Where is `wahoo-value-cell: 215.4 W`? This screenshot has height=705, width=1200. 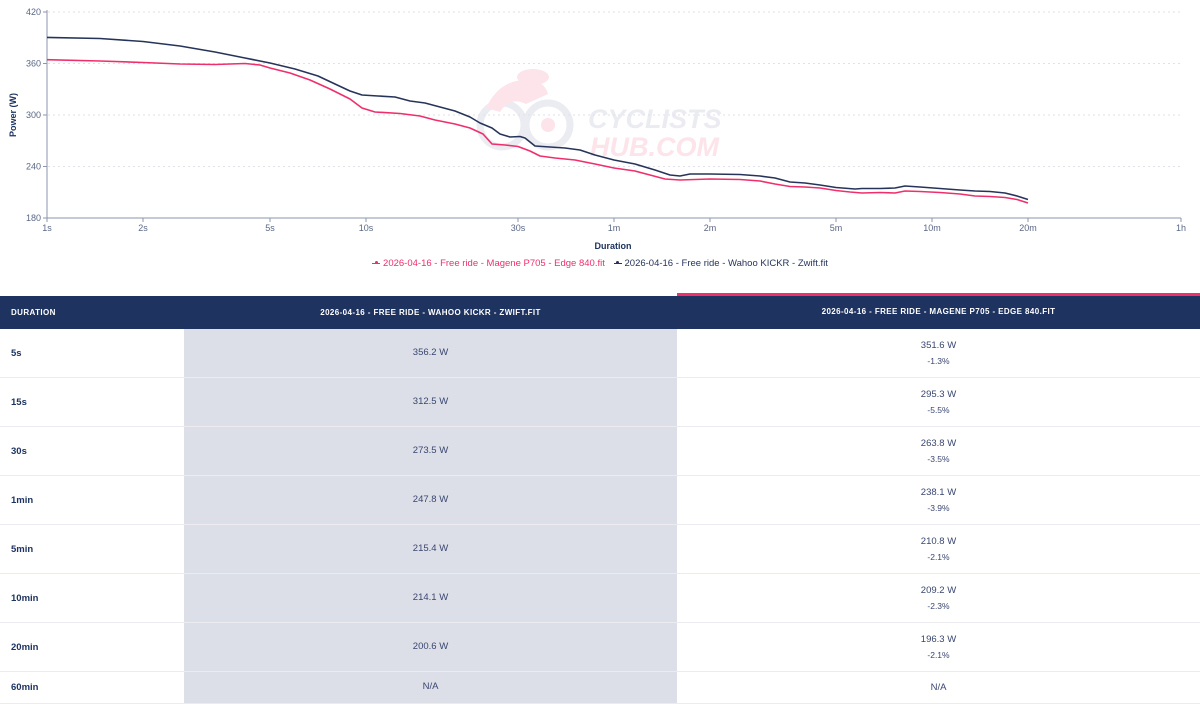 wahoo-value-cell: 215.4 W is located at coordinates (430, 549).